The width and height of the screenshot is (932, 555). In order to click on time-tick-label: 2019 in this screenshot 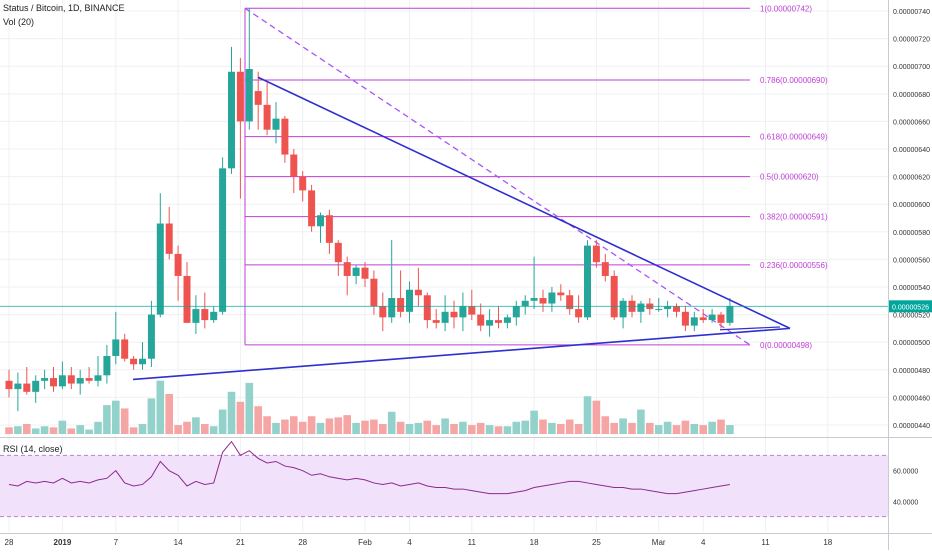, I will do `click(63, 542)`.